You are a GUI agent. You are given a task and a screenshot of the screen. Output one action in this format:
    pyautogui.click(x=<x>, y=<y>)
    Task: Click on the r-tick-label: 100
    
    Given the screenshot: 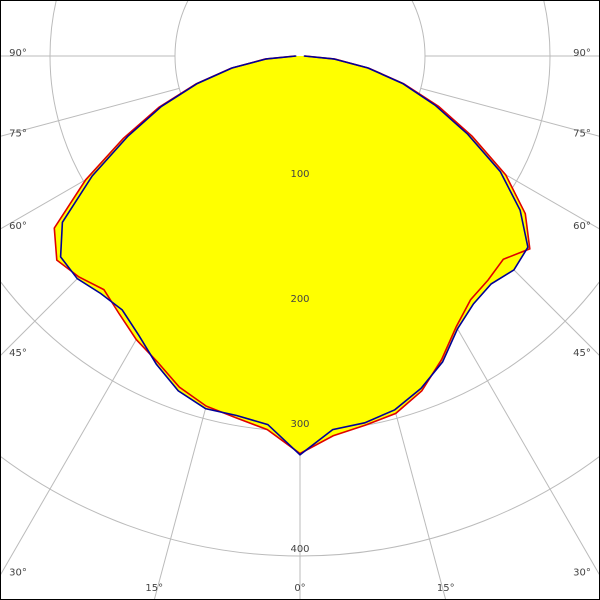 What is the action you would take?
    pyautogui.click(x=299, y=174)
    